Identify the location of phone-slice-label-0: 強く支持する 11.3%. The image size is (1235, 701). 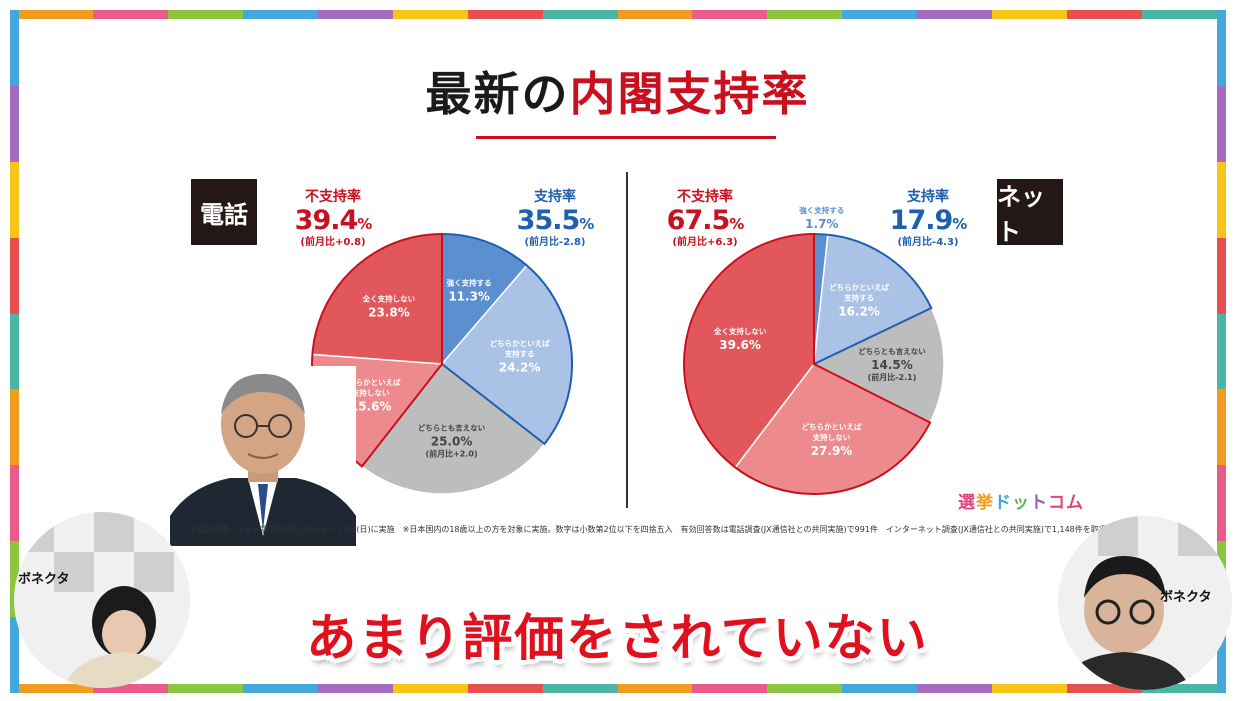
(469, 291).